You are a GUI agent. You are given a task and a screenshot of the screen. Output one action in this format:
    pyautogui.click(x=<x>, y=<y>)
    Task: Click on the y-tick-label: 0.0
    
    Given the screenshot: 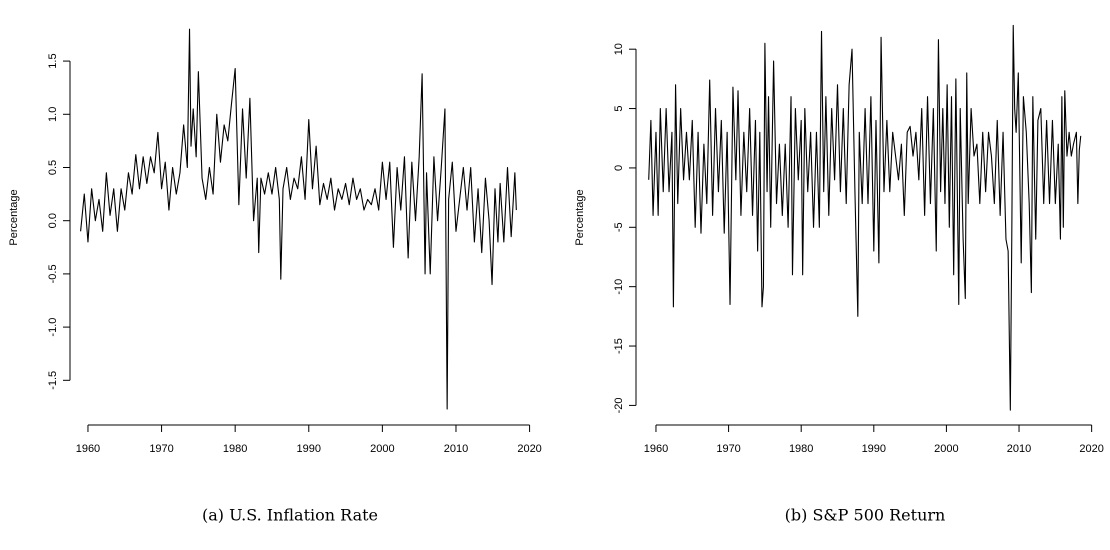 What is the action you would take?
    pyautogui.click(x=53, y=220)
    